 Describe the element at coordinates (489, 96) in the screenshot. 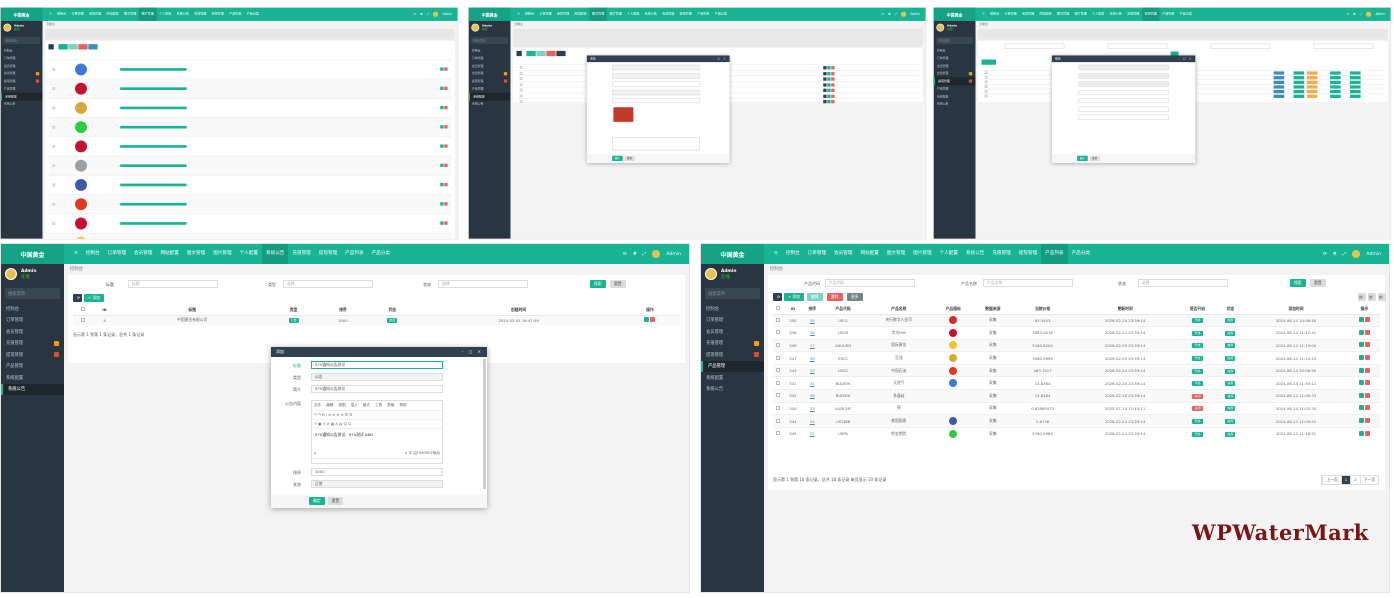

I see `sidebar-item: 系统配置` at that location.